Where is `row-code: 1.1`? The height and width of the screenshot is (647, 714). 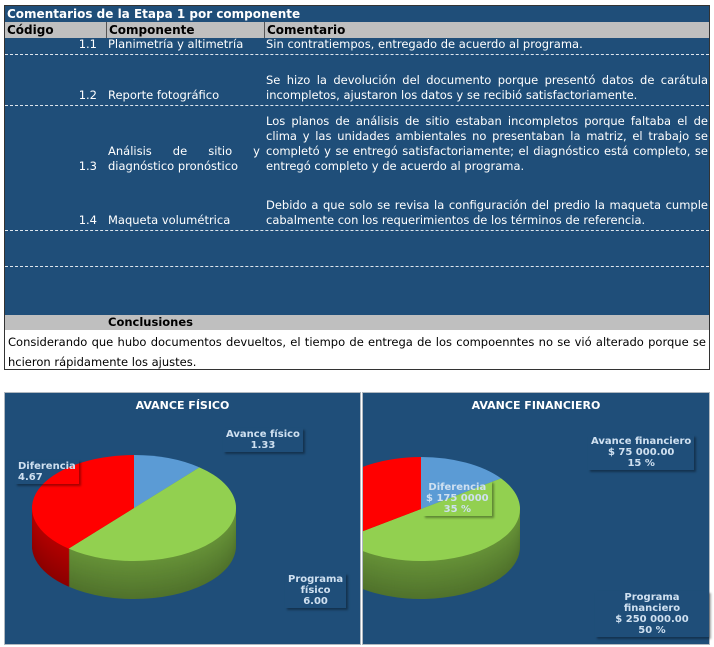 row-code: 1.1 is located at coordinates (87, 44).